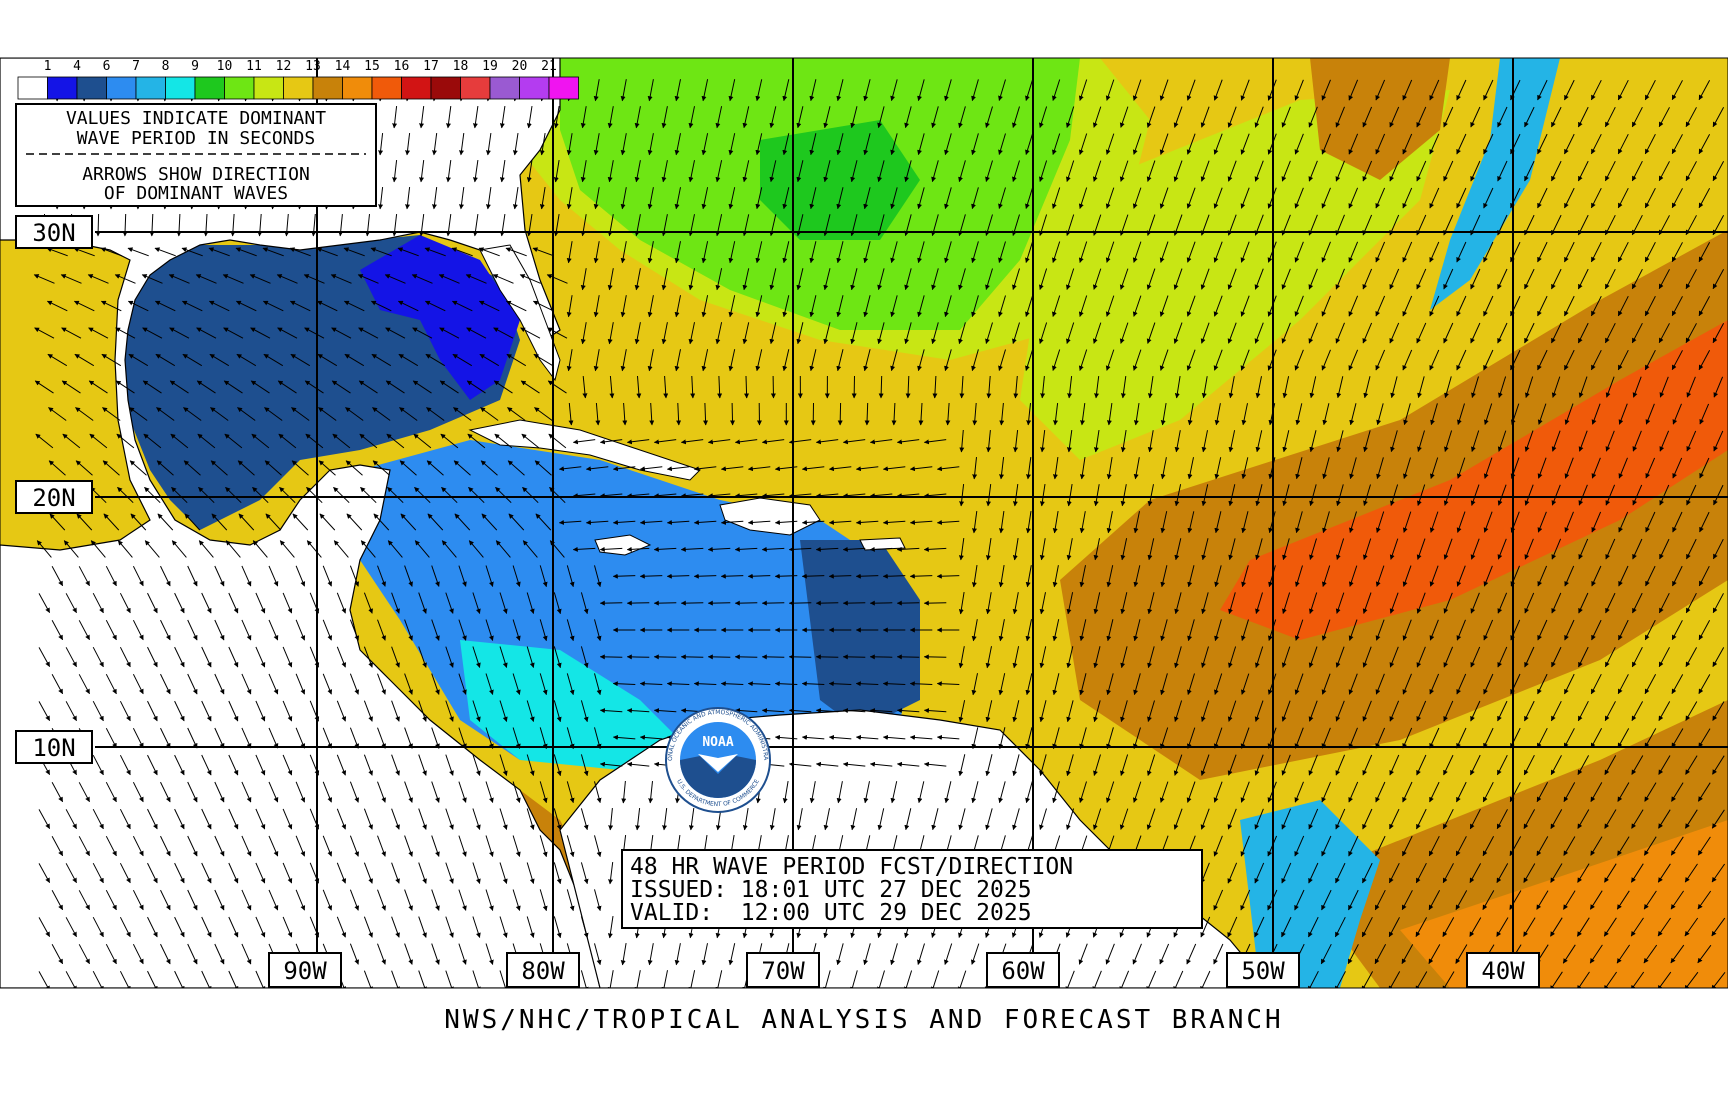 The image size is (1728, 1100). Describe the element at coordinates (225, 66) in the screenshot. I see `legend-value: 10` at that location.